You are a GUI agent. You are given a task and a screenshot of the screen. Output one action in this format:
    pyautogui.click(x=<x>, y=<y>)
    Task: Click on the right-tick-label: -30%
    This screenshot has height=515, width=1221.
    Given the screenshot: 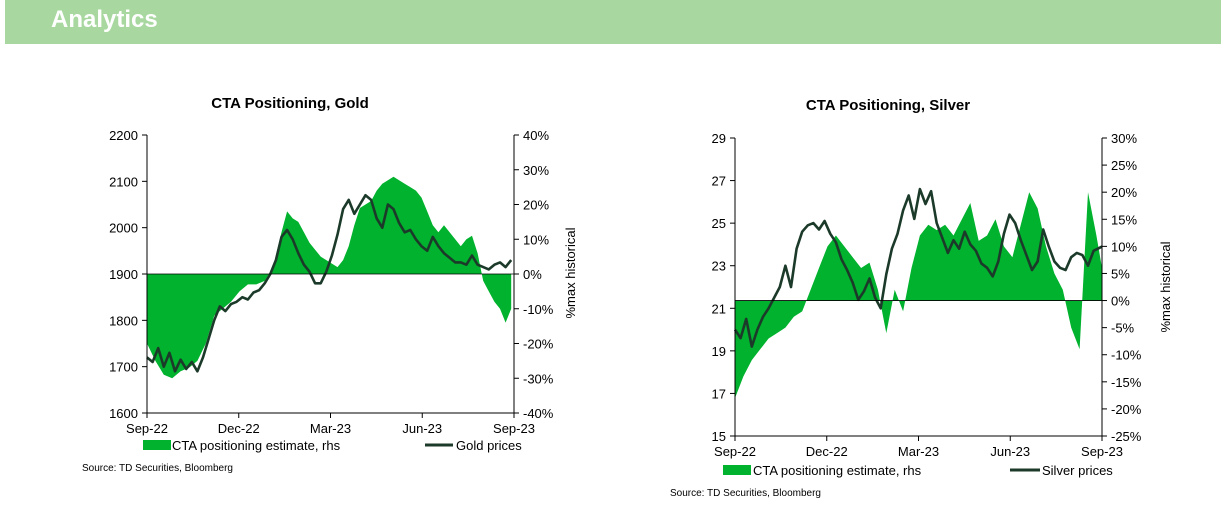 What is the action you would take?
    pyautogui.click(x=538, y=378)
    